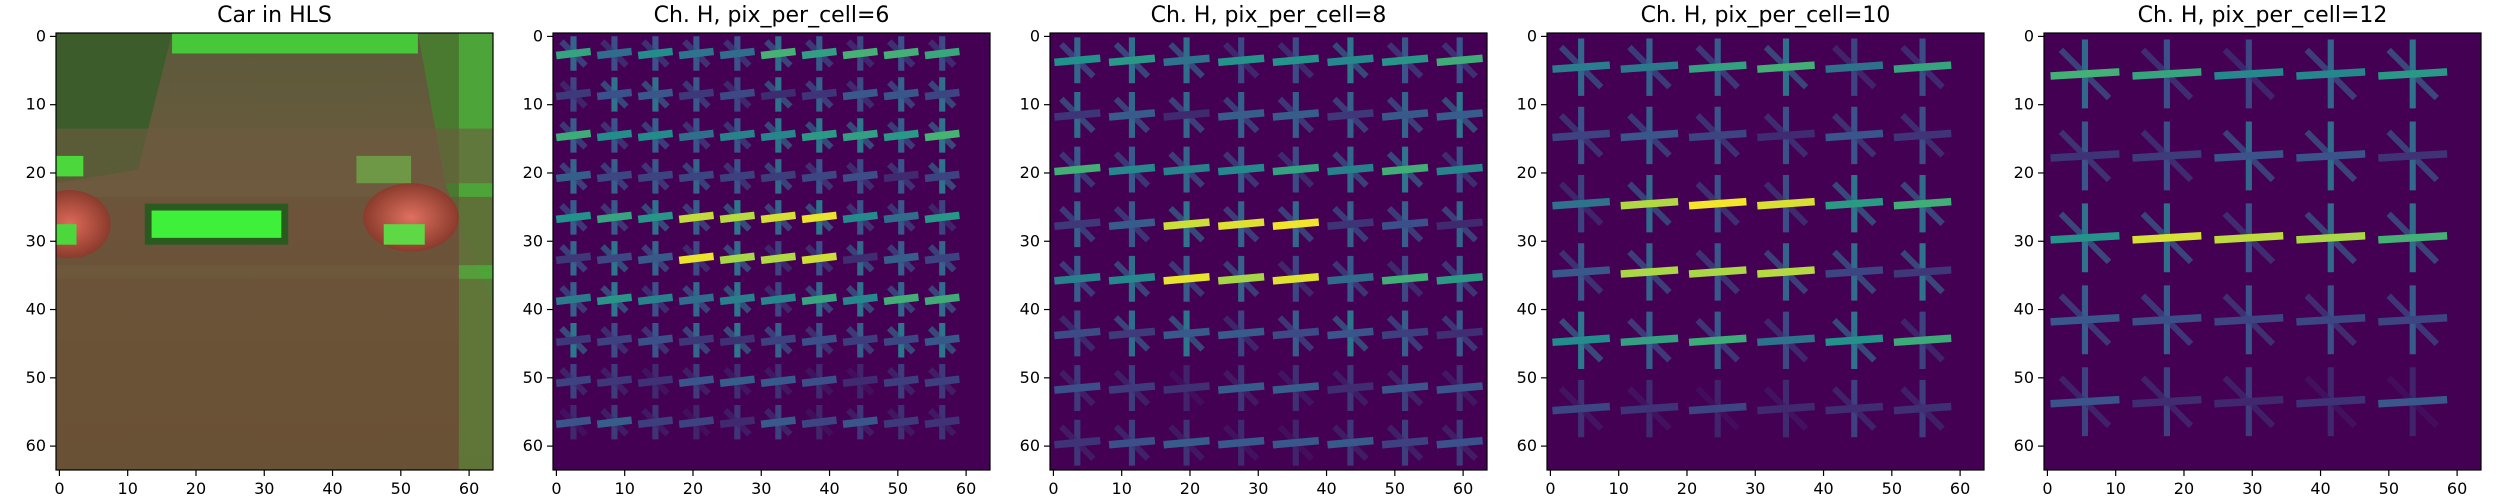 This screenshot has height=500, width=2500. I want to click on panel-title: Ch. H, pix_per_cell=8, so click(1269, 15).